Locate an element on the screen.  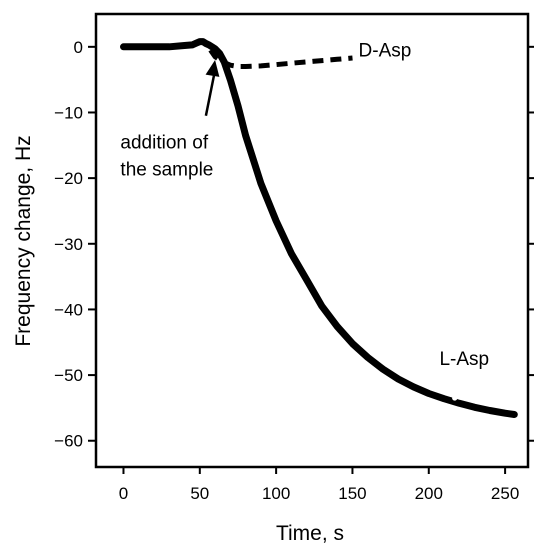
annotation-layer: addition of the sample is located at coordinates (170, 120).